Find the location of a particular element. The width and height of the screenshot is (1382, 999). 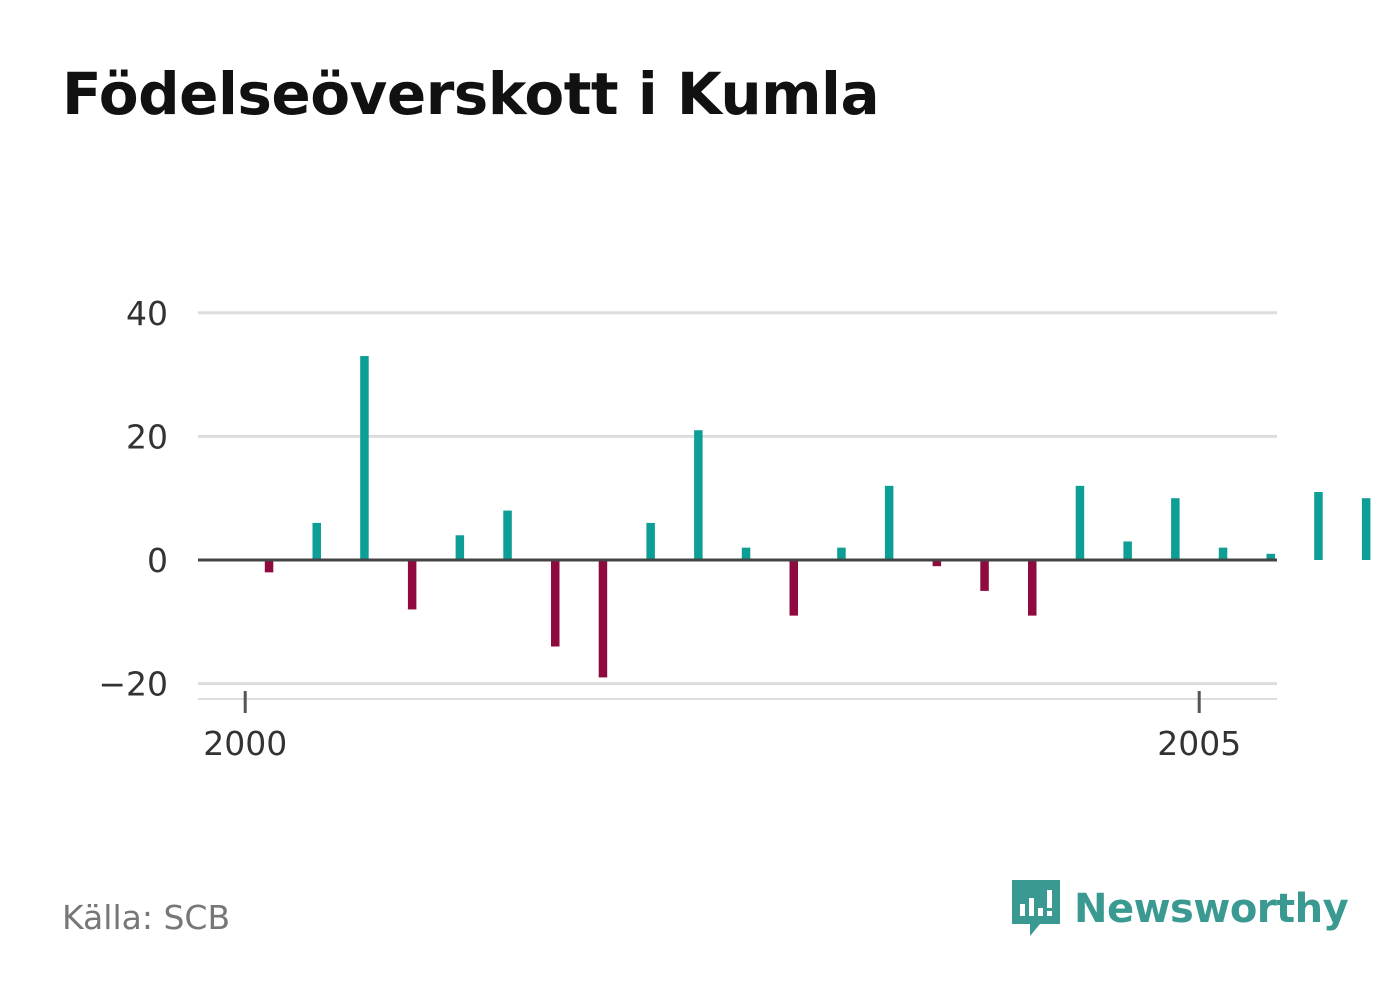

bar-q4 is located at coordinates (412, 585).